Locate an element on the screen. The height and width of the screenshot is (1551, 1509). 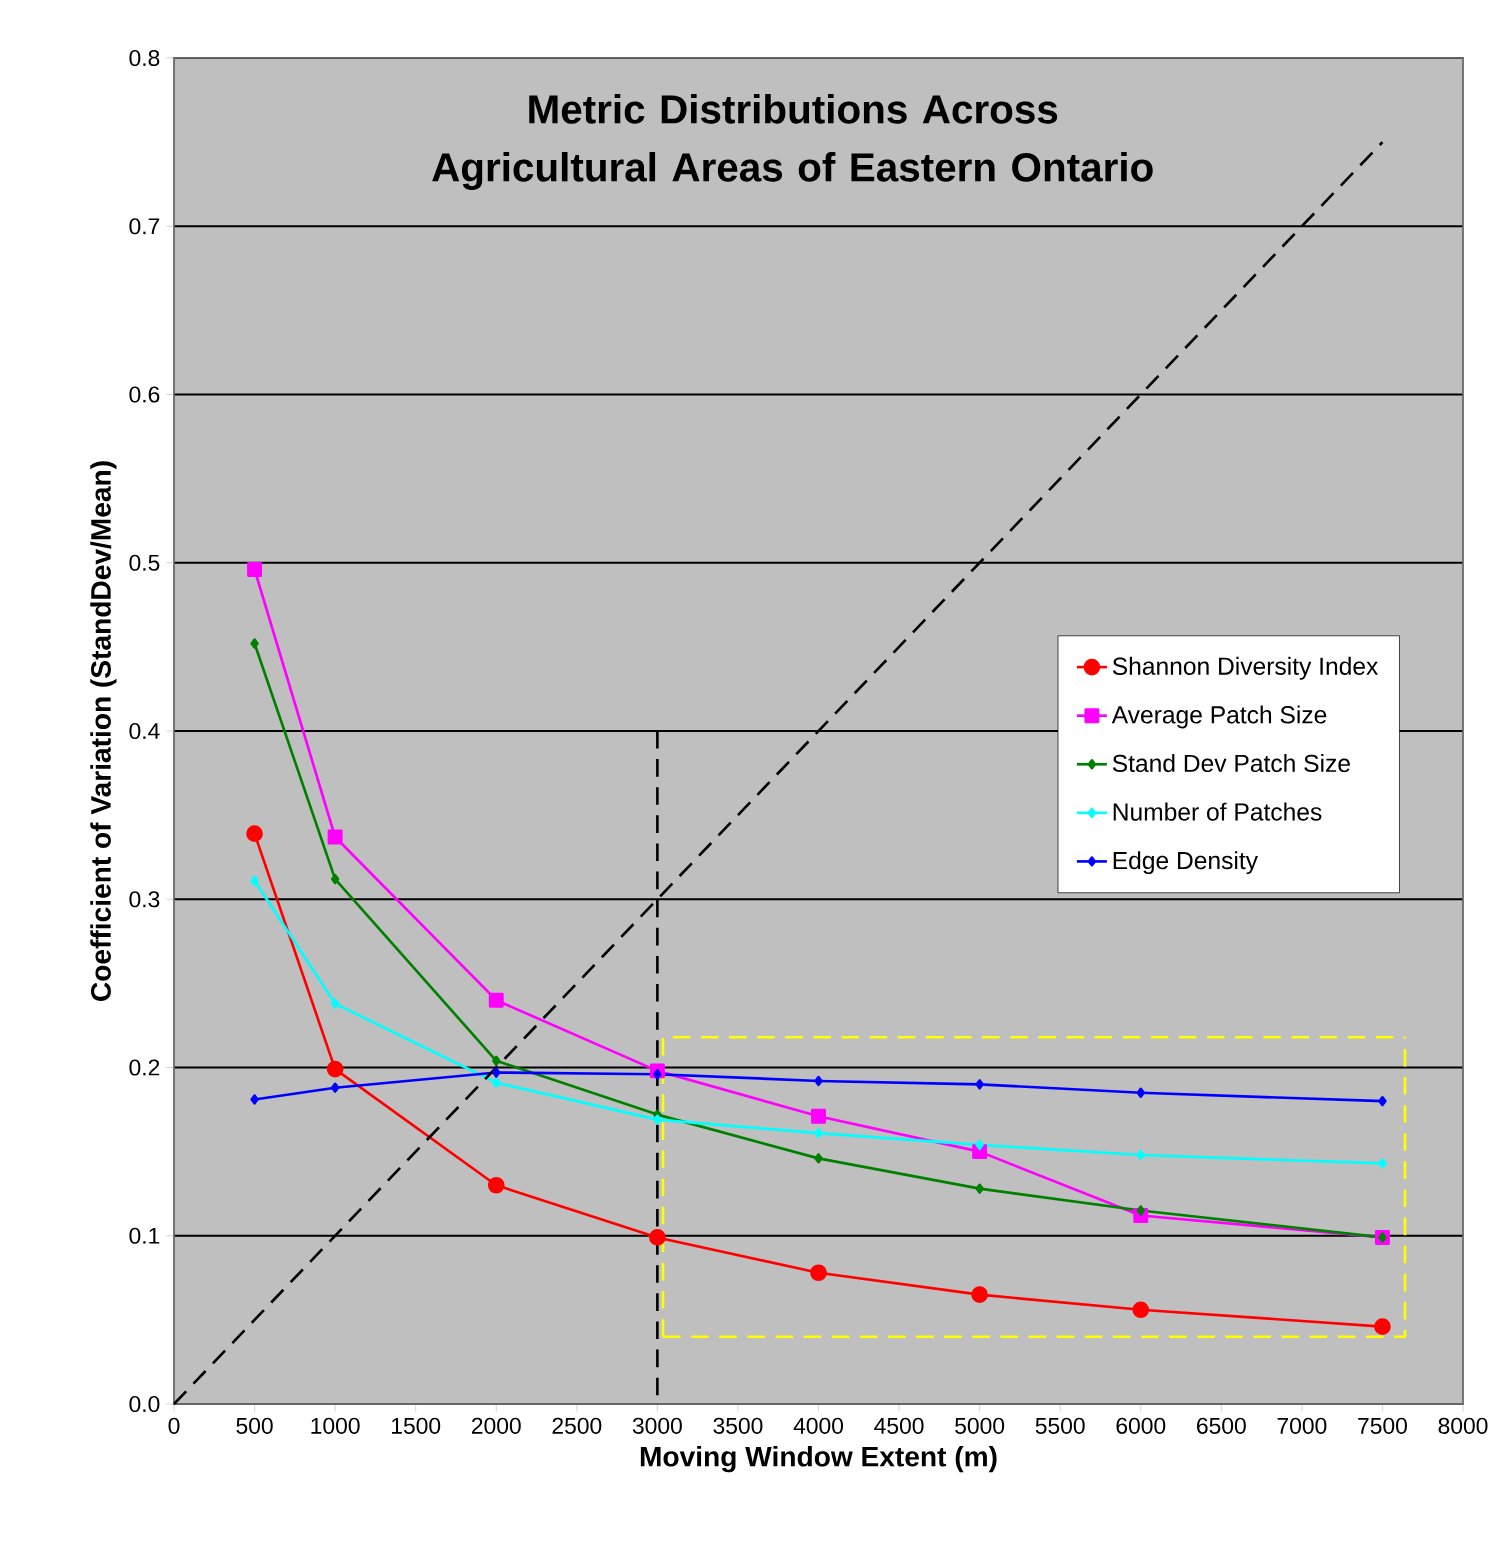
x-tick-label: 3000 is located at coordinates (657, 1425).